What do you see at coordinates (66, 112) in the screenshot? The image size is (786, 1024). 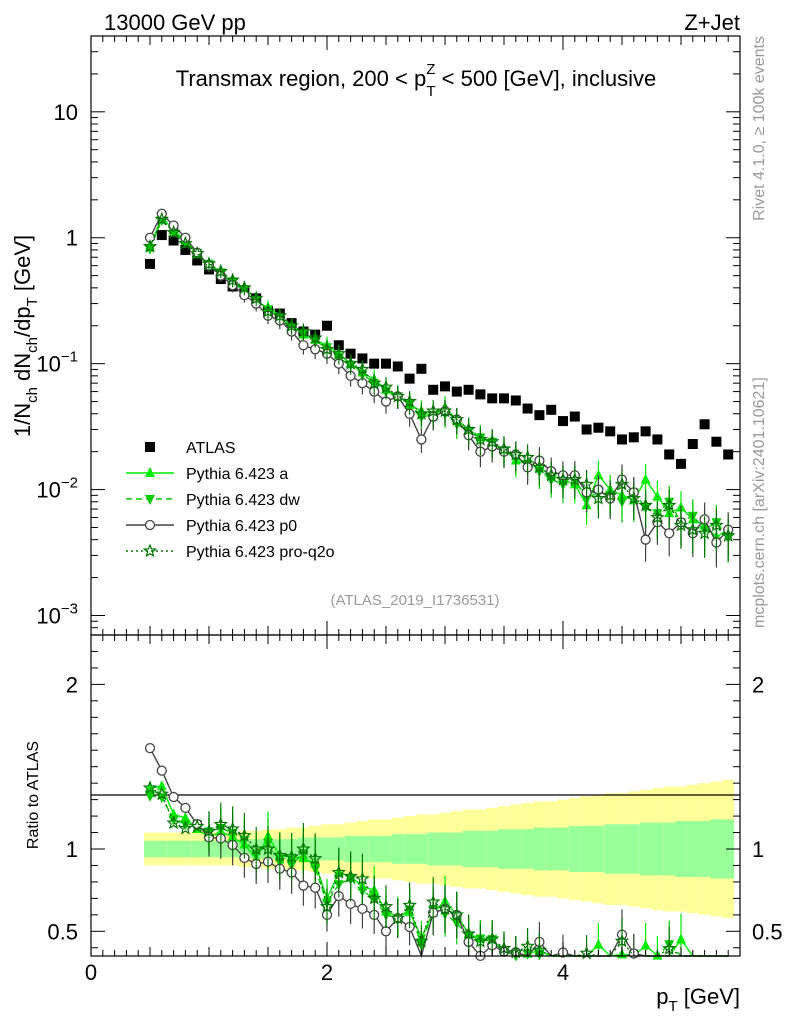 I see `y-tick-label: 10` at bounding box center [66, 112].